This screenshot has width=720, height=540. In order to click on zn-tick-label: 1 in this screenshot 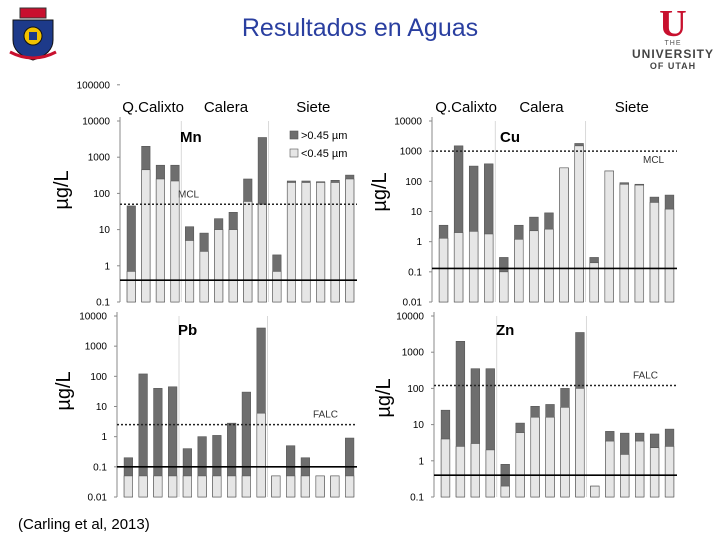, I will do `click(421, 461)`.